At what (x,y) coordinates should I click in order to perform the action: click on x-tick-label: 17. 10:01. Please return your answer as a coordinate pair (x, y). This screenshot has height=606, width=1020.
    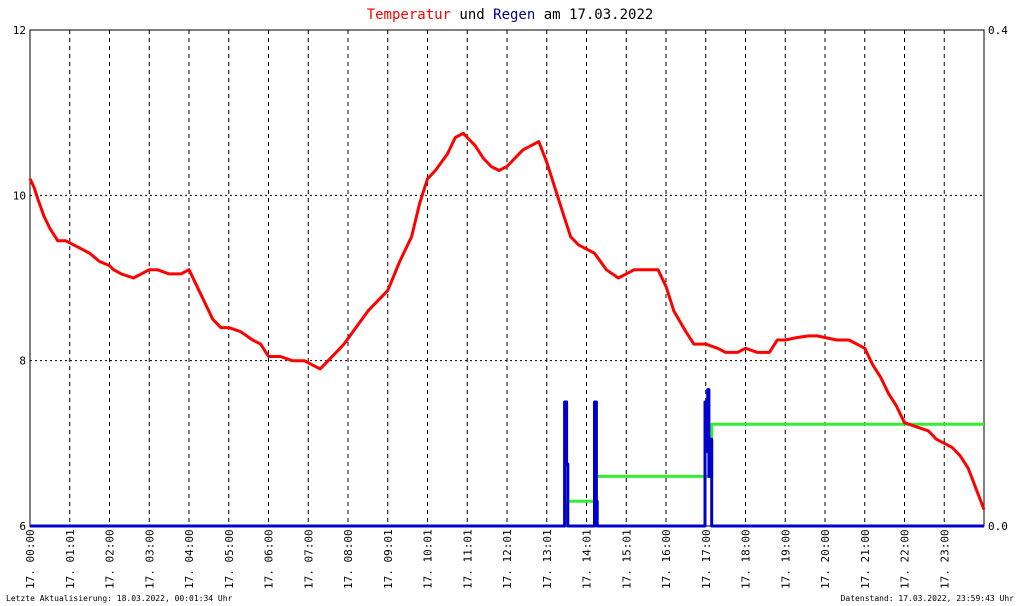
    Looking at the image, I should click on (428, 559).